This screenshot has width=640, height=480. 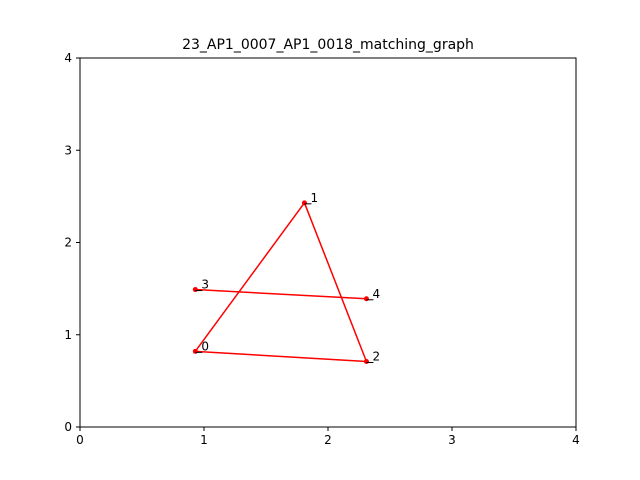 I want to click on y-axis-ticks: 0 1 2 3 4, so click(x=72, y=242).